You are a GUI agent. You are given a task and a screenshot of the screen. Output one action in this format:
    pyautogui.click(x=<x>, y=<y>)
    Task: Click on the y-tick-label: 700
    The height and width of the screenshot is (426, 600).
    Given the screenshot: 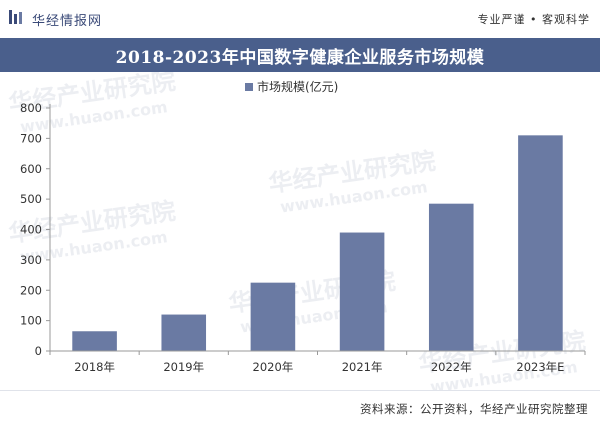 What is the action you would take?
    pyautogui.click(x=31, y=138)
    